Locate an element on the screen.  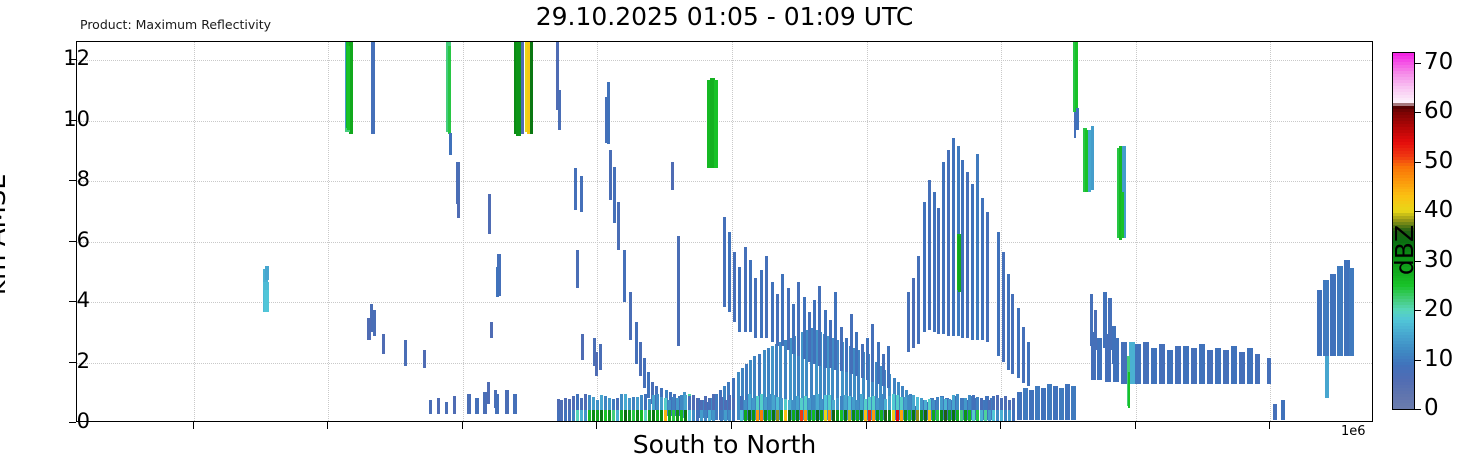
product-label: Product: Maximum Reflectivity is located at coordinates (176, 24).